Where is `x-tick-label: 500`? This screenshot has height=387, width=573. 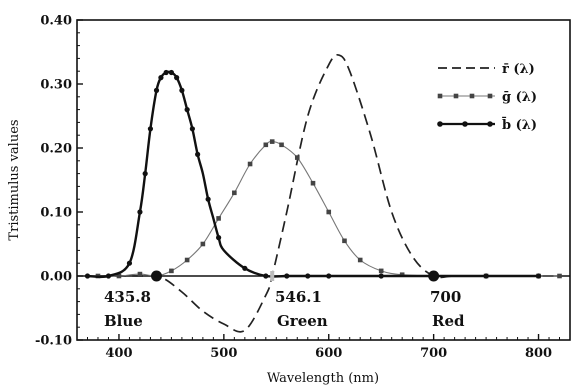 x-tick-label: 500 is located at coordinates (223, 353).